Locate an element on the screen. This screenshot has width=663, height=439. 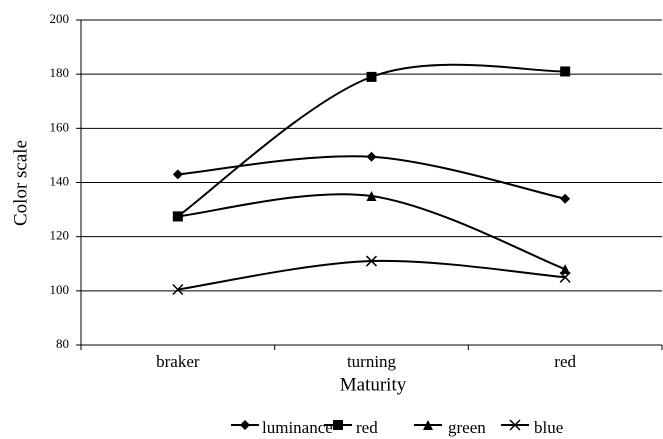
legend-label: luminance is located at coordinates (297, 427).